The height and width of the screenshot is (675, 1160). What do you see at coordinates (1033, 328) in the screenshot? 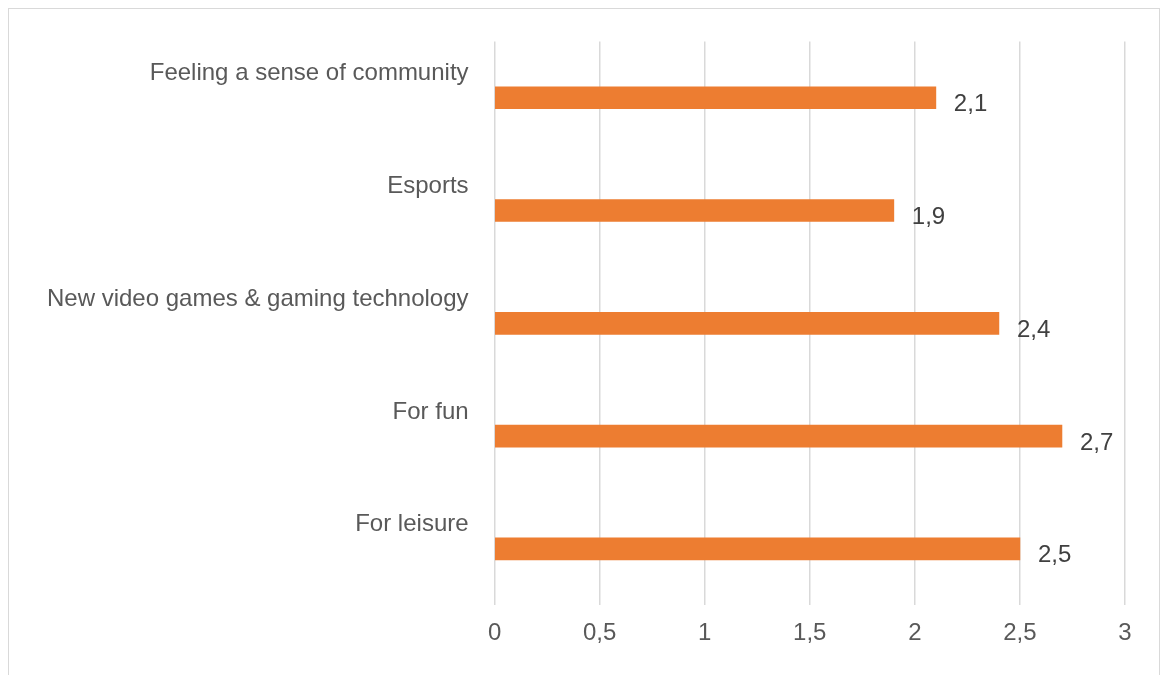
I see `data-label: 2,4` at bounding box center [1033, 328].